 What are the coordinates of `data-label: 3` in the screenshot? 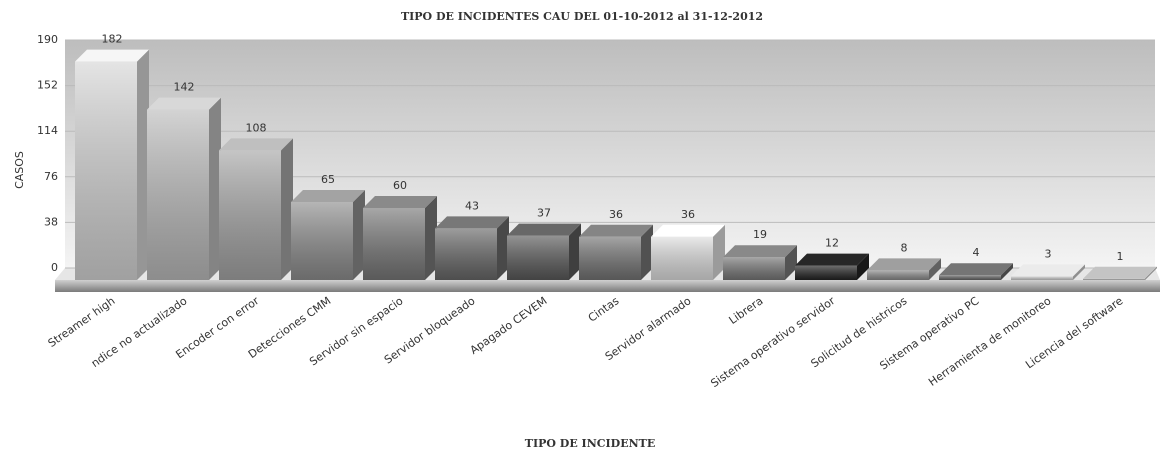 It's located at (1048, 253).